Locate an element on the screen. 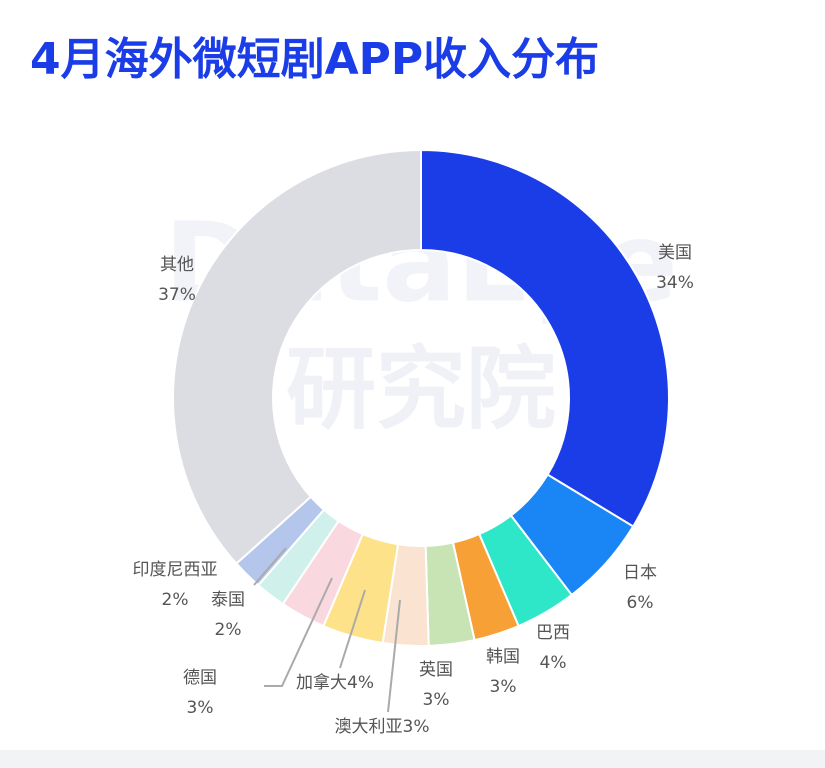 Image resolution: width=825 pixels, height=768 pixels. category-label: 德国 is located at coordinates (200, 678).